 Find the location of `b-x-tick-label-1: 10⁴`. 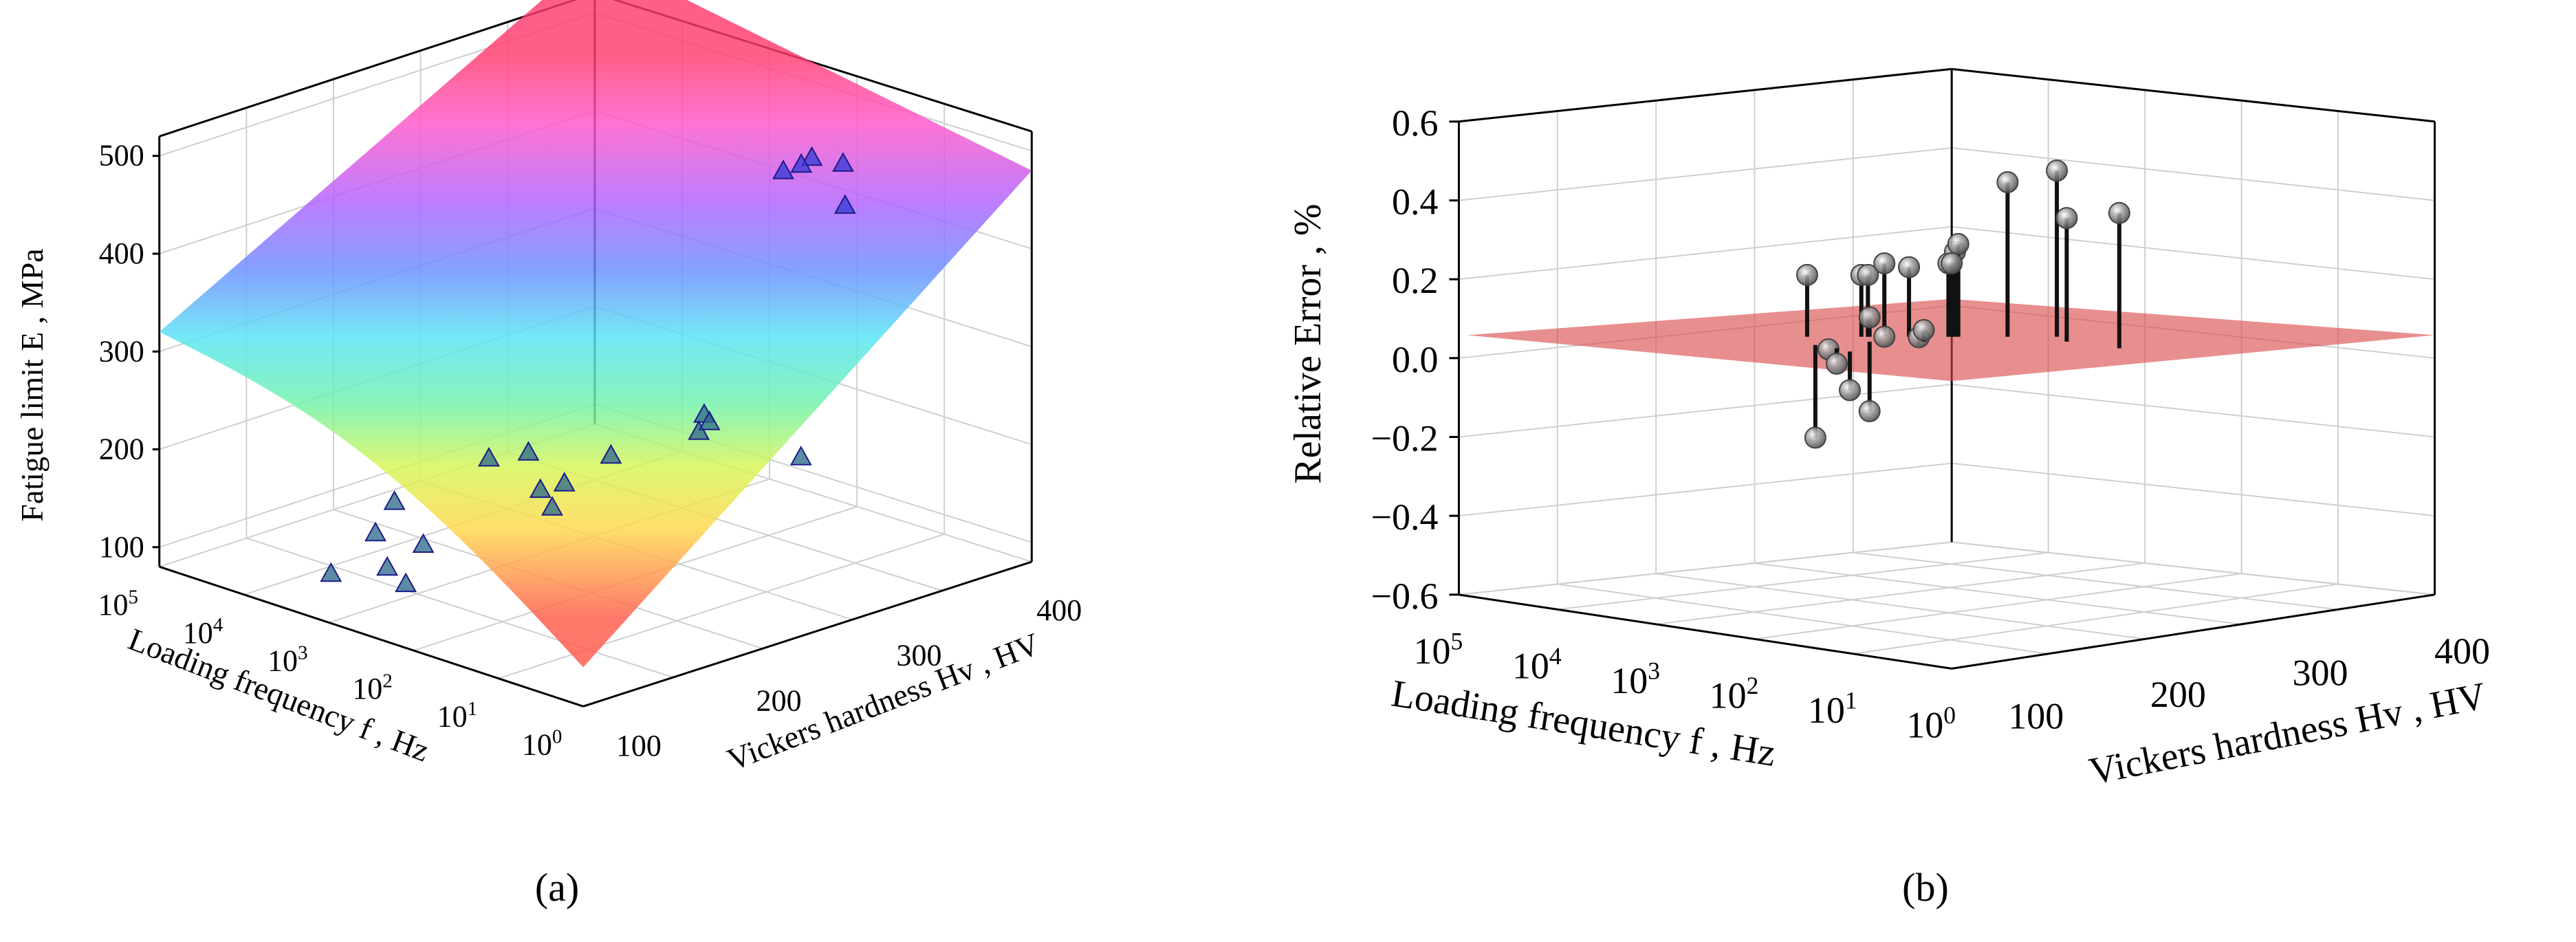

b-x-tick-label-1: 10⁴ is located at coordinates (1537, 664).